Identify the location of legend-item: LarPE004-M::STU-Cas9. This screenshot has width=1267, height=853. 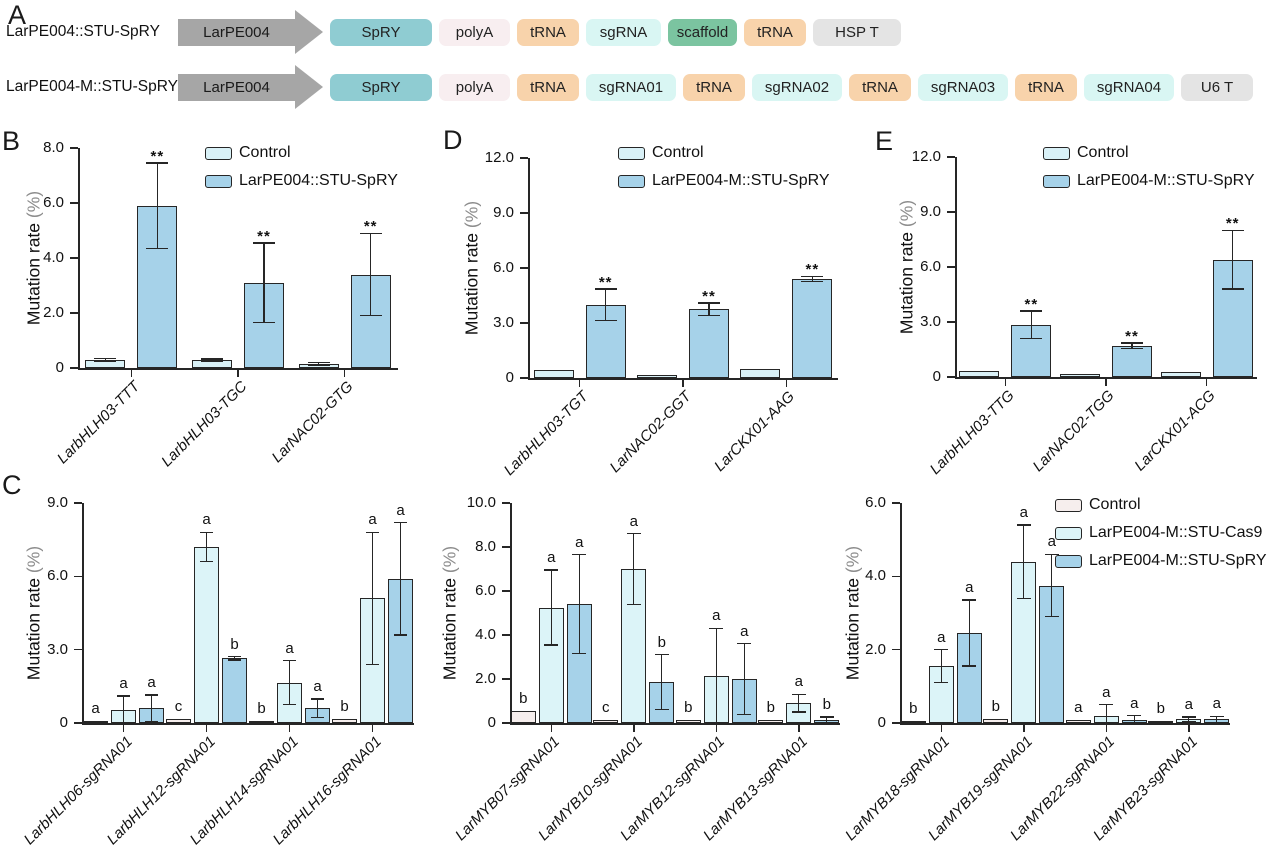
(1158, 533).